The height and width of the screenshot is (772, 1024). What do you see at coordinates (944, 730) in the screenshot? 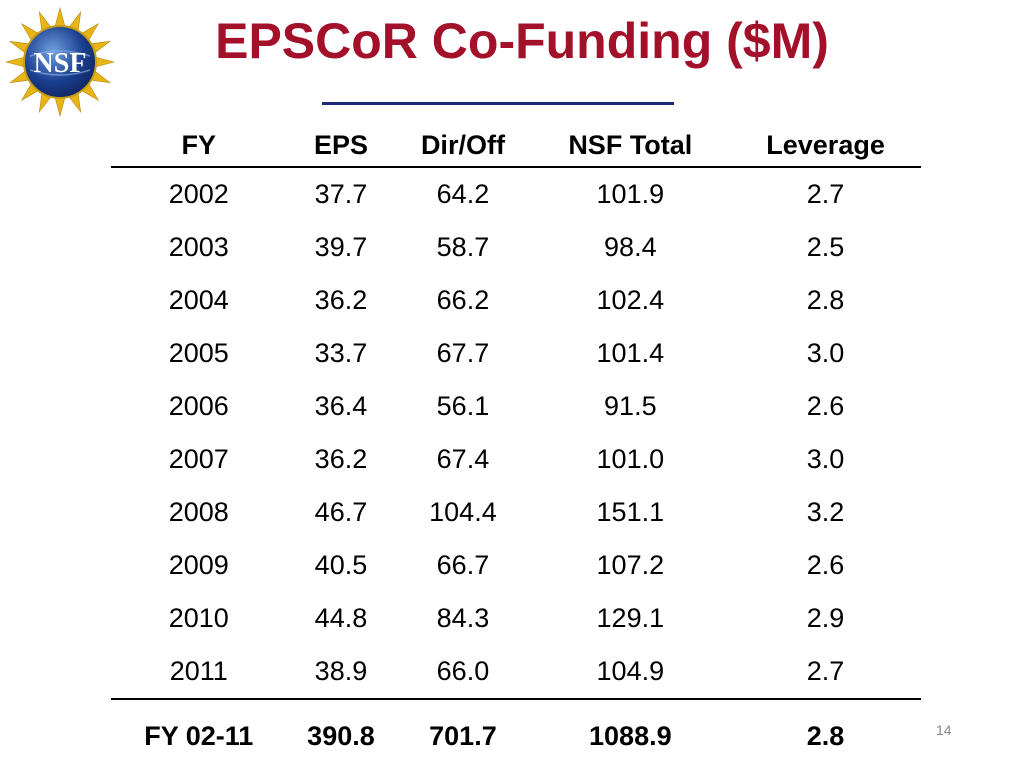
I see `slide-number: 14` at bounding box center [944, 730].